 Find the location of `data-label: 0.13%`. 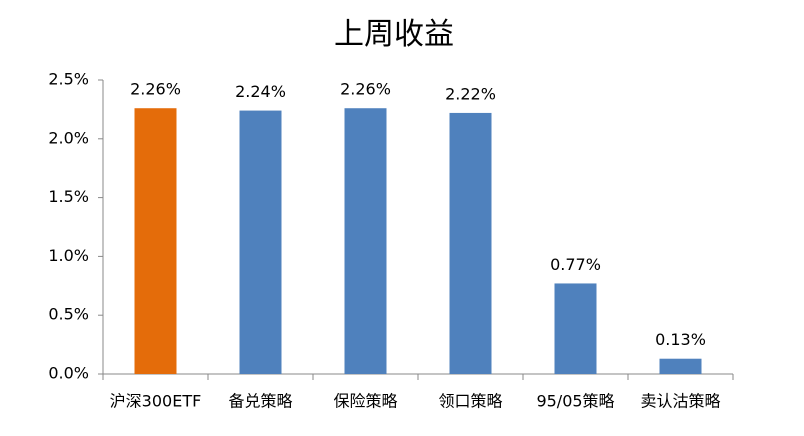

data-label: 0.13% is located at coordinates (680, 339).